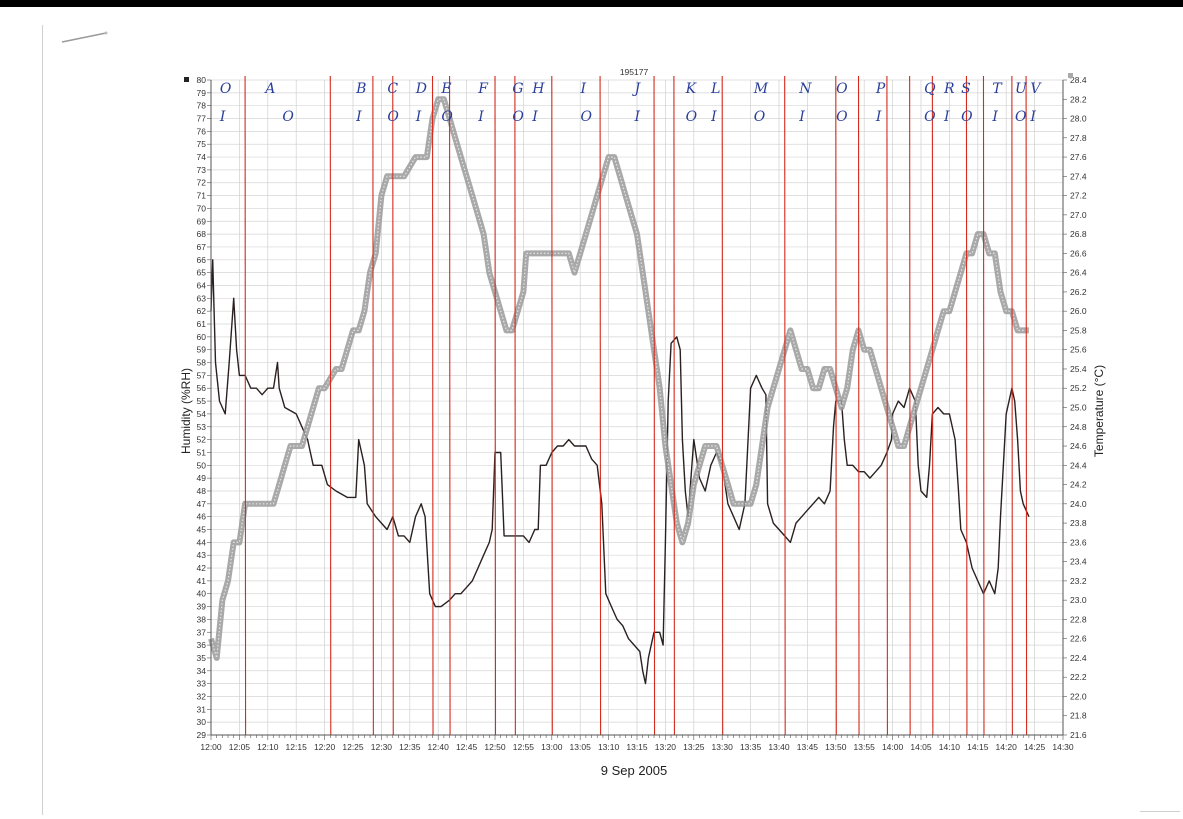 The width and height of the screenshot is (1183, 819). What do you see at coordinates (552, 747) in the screenshot?
I see `x-tick-label: 13:00` at bounding box center [552, 747].